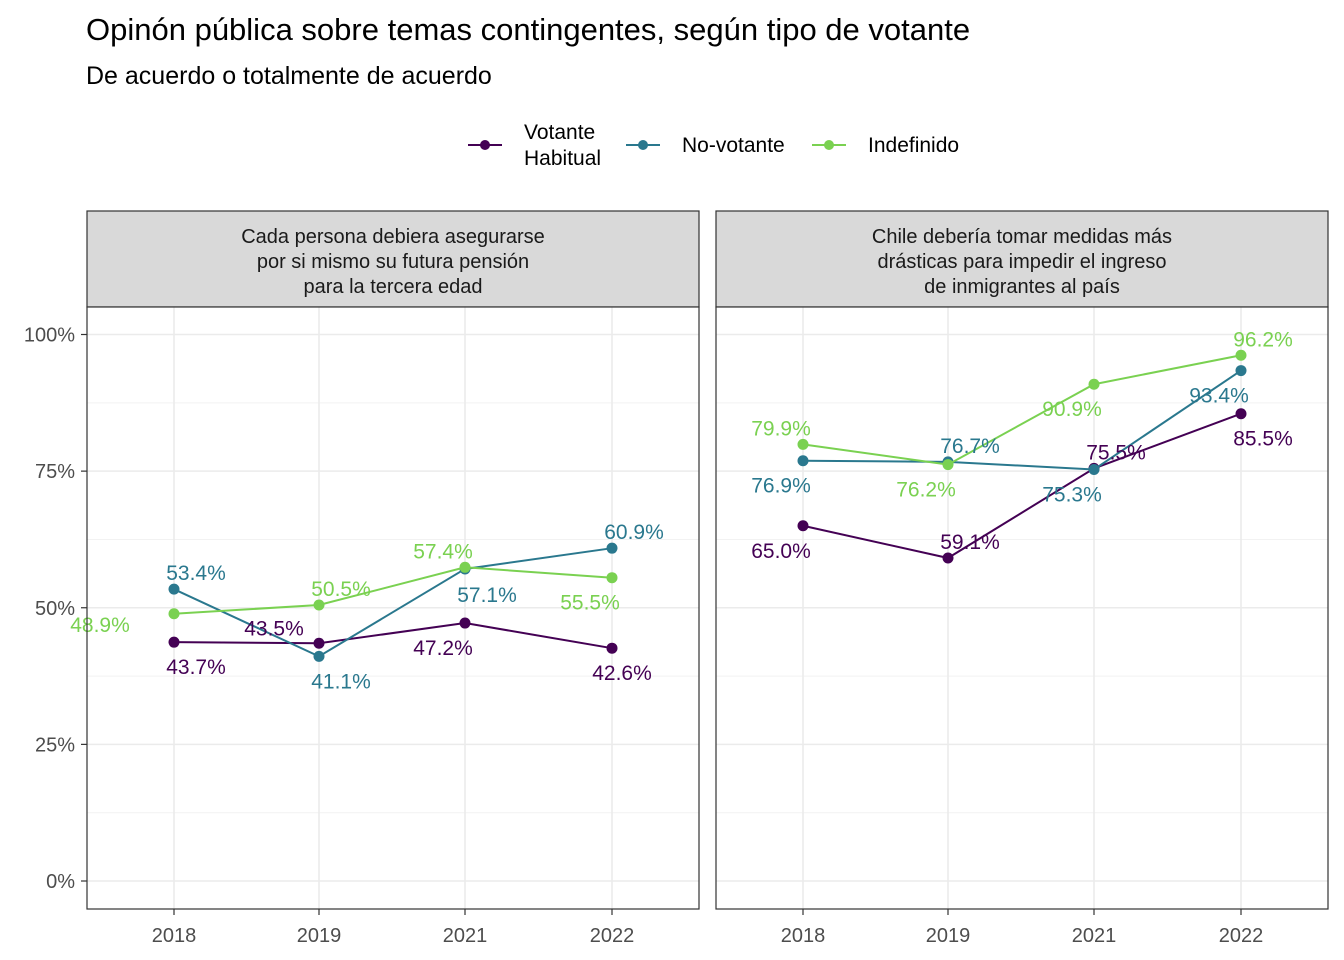  What do you see at coordinates (559, 132) in the screenshot?
I see `legend-label: Votante` at bounding box center [559, 132].